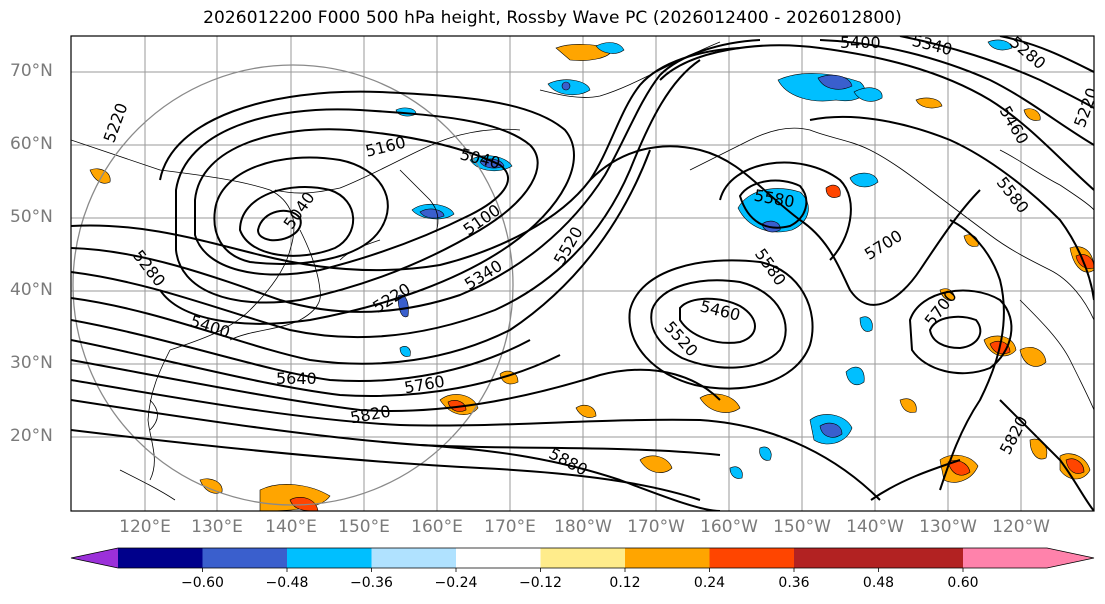 Image resolution: width=1105 pixels, height=604 pixels. What do you see at coordinates (287, 583) in the screenshot?
I see `colorbar-tick-label: −0.48` at bounding box center [287, 583].